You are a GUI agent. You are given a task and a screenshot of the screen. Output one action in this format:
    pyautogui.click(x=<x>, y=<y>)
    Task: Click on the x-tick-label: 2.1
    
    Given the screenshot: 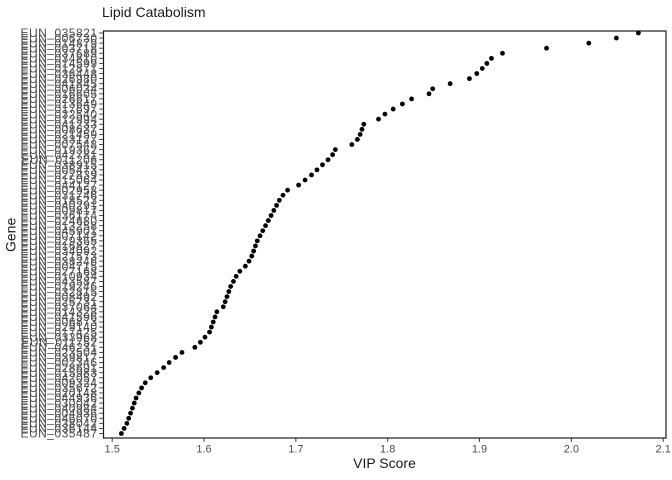 What is the action you would take?
    pyautogui.click(x=663, y=450)
    